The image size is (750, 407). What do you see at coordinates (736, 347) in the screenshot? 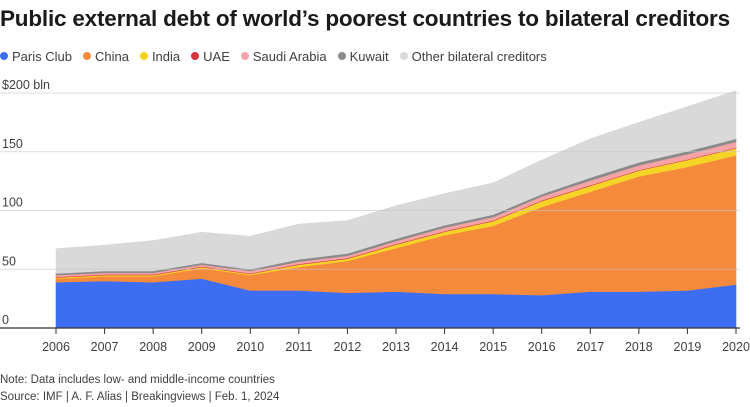
I see `x-tick-label: 2020` at bounding box center [736, 347].